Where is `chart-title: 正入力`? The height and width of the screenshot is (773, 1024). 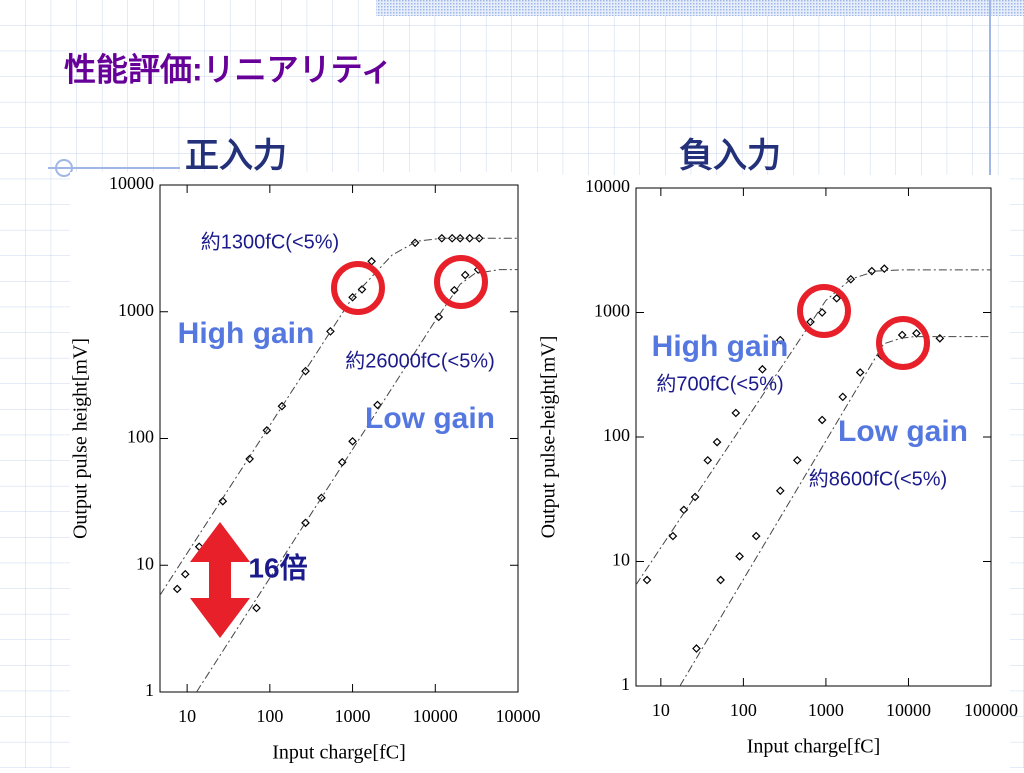
chart-title: 正入力 is located at coordinates (236, 156).